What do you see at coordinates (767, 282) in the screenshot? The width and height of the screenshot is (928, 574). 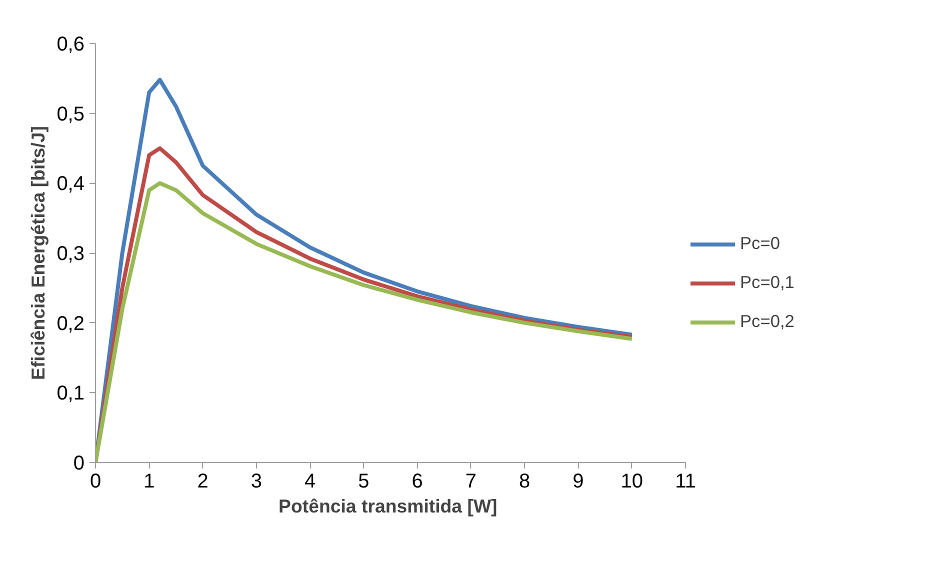 I see `legend-label: Pc=0,1` at bounding box center [767, 282].